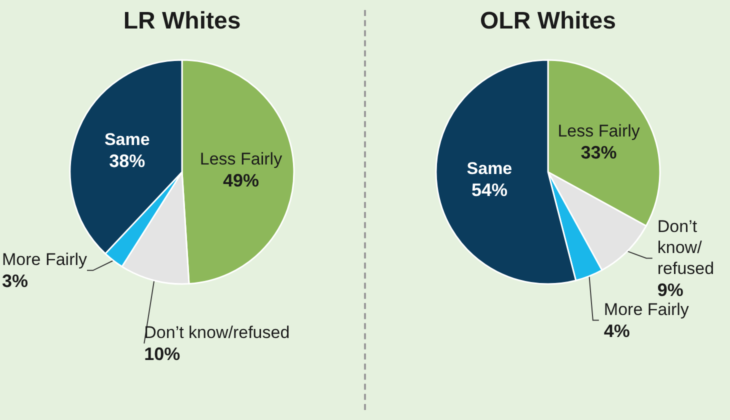 This screenshot has width=730, height=420. What do you see at coordinates (217, 332) in the screenshot?
I see `slice-label: Don’t know/refused` at bounding box center [217, 332].